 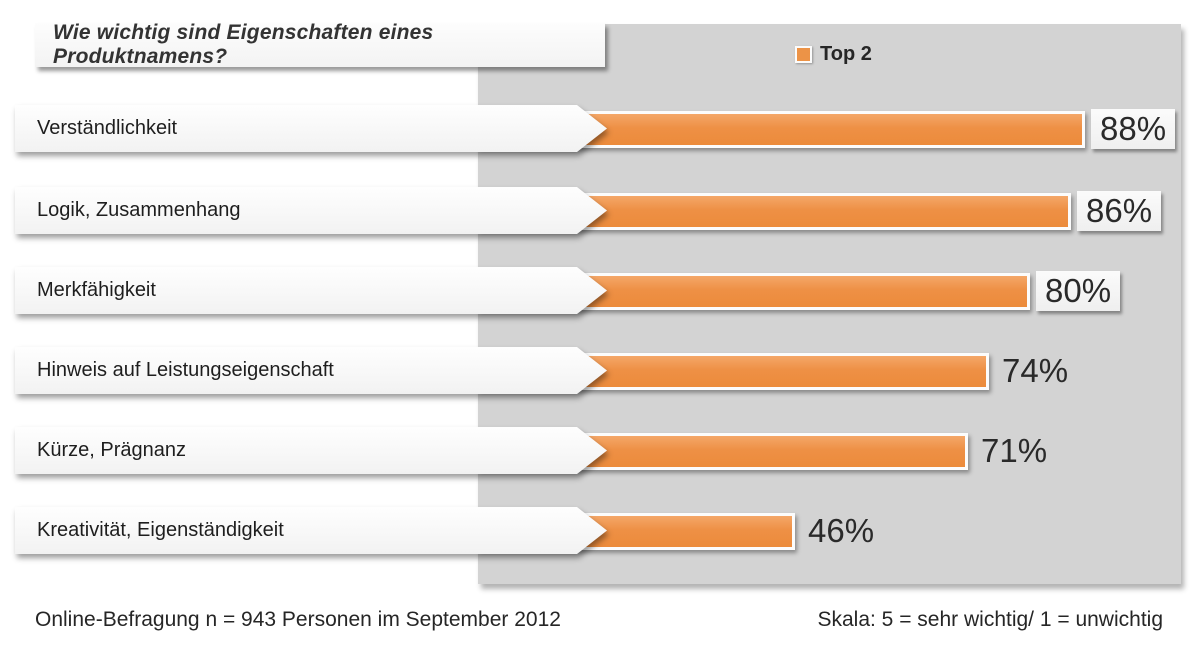 I want to click on value-label: 46%, so click(x=841, y=530).